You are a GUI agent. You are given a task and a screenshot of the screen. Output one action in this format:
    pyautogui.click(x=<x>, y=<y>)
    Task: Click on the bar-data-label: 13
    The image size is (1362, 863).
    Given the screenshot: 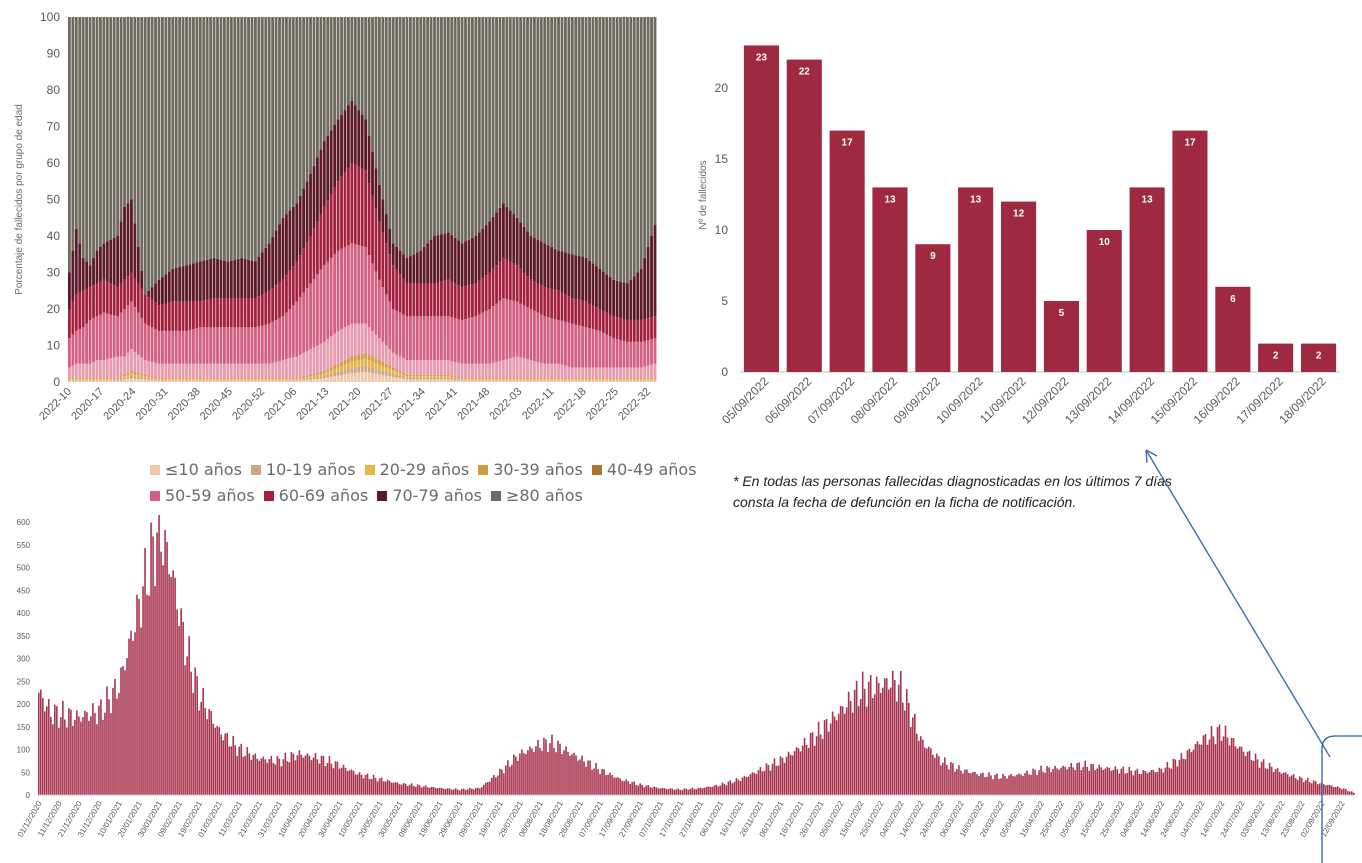 What is the action you would take?
    pyautogui.click(x=976, y=199)
    